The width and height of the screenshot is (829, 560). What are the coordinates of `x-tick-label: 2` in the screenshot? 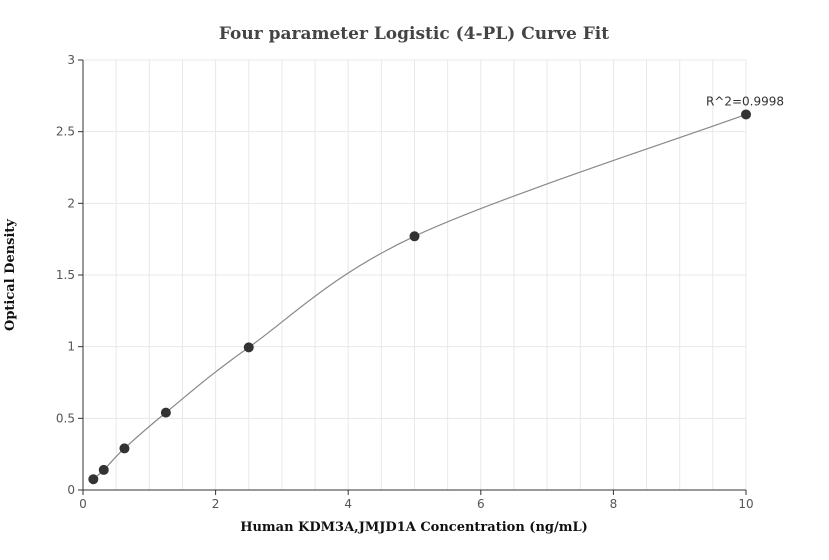 It's located at (216, 504).